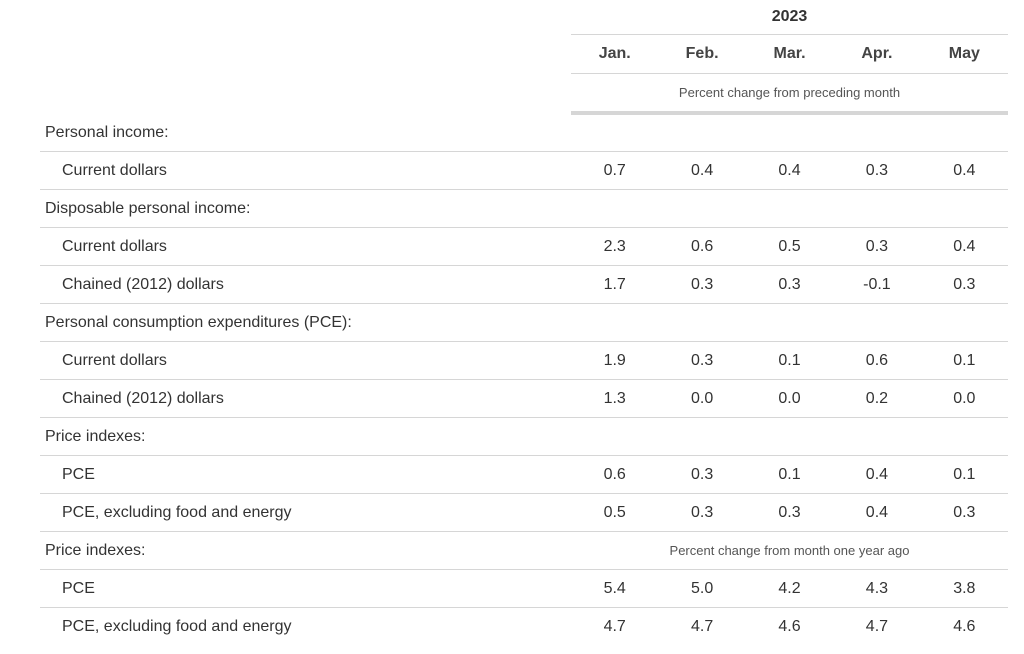 This screenshot has width=1024, height=654. I want to click on table-row: Current dollars 0.7 0.4 0.4 0.3 0.4, so click(524, 170).